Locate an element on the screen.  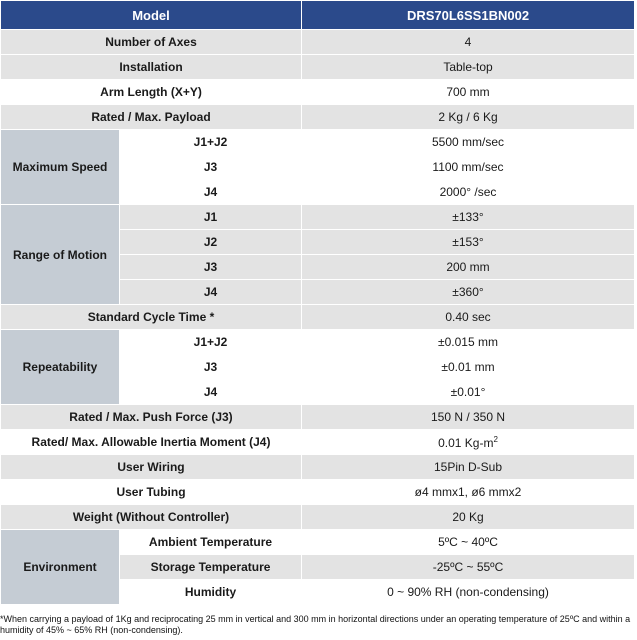
table-row: User Wiring 15Pin D-Sub is located at coordinates (317, 467).